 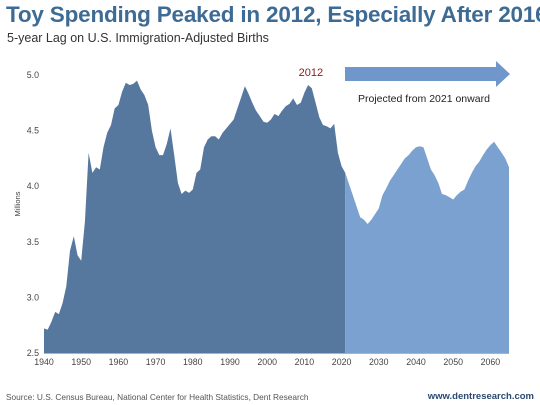 What do you see at coordinates (17, 203) in the screenshot?
I see `y-axis-label: Millions` at bounding box center [17, 203].